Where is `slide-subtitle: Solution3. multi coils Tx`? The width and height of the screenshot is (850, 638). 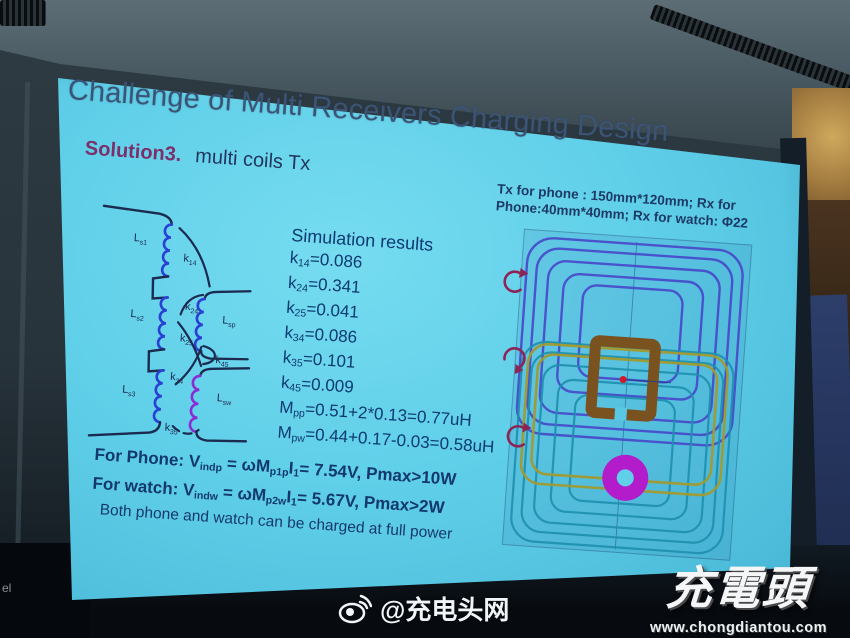
slide-subtitle: Solution3. multi coils Tx is located at coordinates (197, 156).